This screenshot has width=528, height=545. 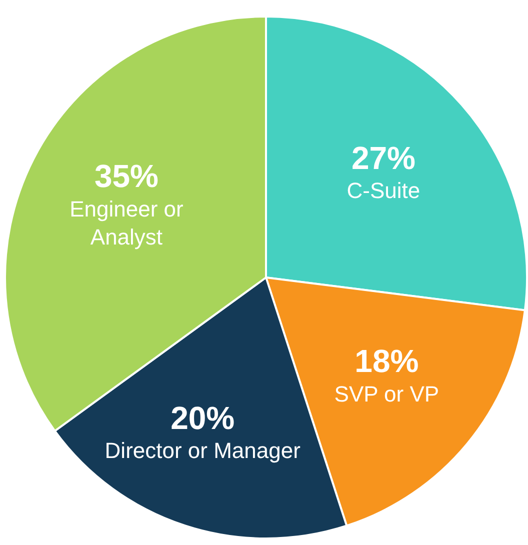 What do you see at coordinates (383, 190) in the screenshot?
I see `slice-label: C-Suite` at bounding box center [383, 190].